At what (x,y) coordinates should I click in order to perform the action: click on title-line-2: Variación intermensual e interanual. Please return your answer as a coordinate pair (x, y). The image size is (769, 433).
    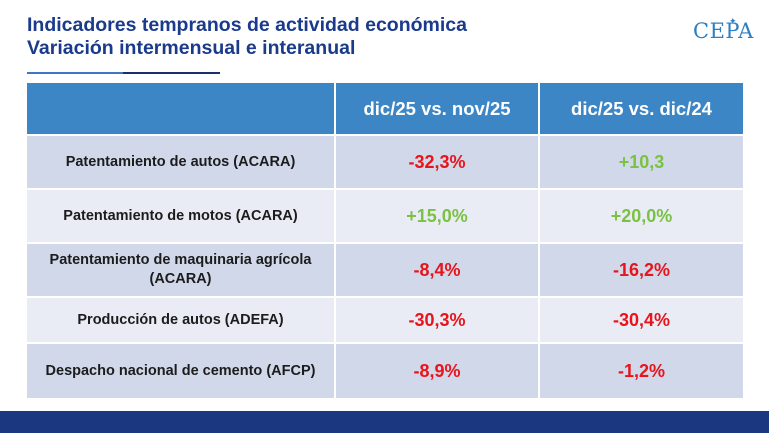
    Looking at the image, I should click on (191, 48).